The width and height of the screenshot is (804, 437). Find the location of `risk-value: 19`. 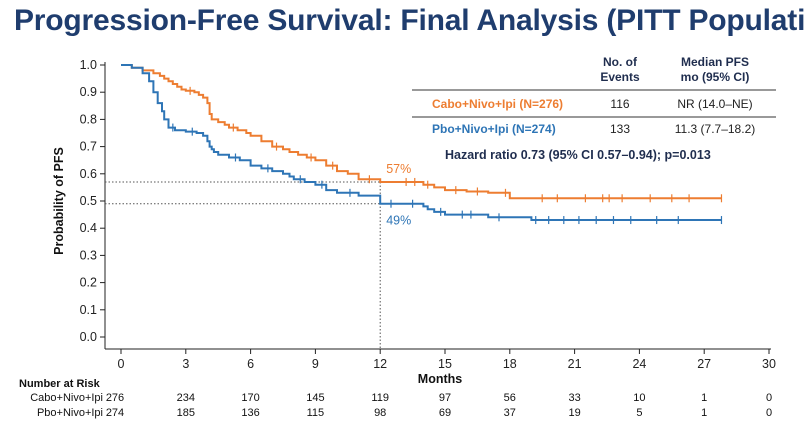

risk-value: 19 is located at coordinates (574, 413).